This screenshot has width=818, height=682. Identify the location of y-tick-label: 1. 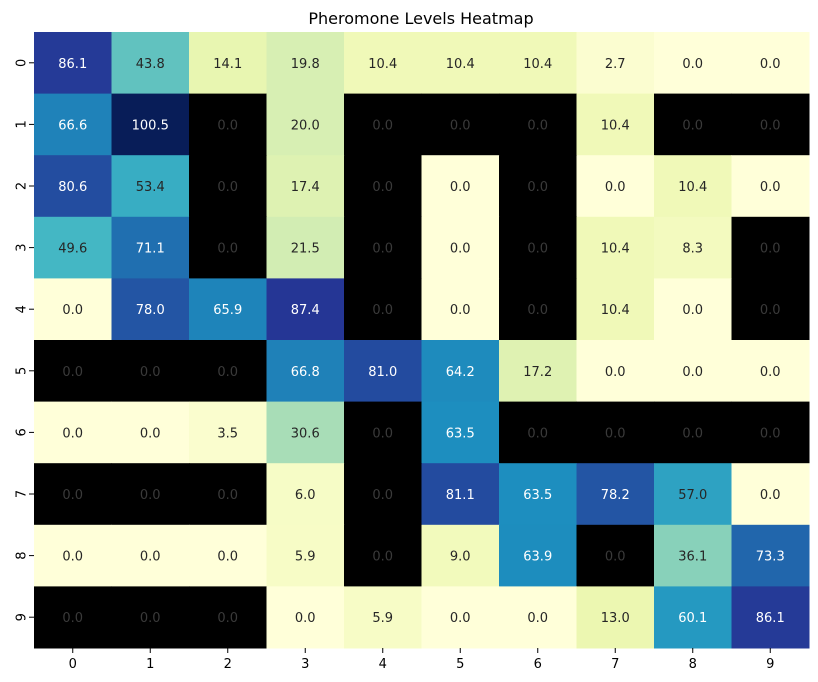
(22, 124).